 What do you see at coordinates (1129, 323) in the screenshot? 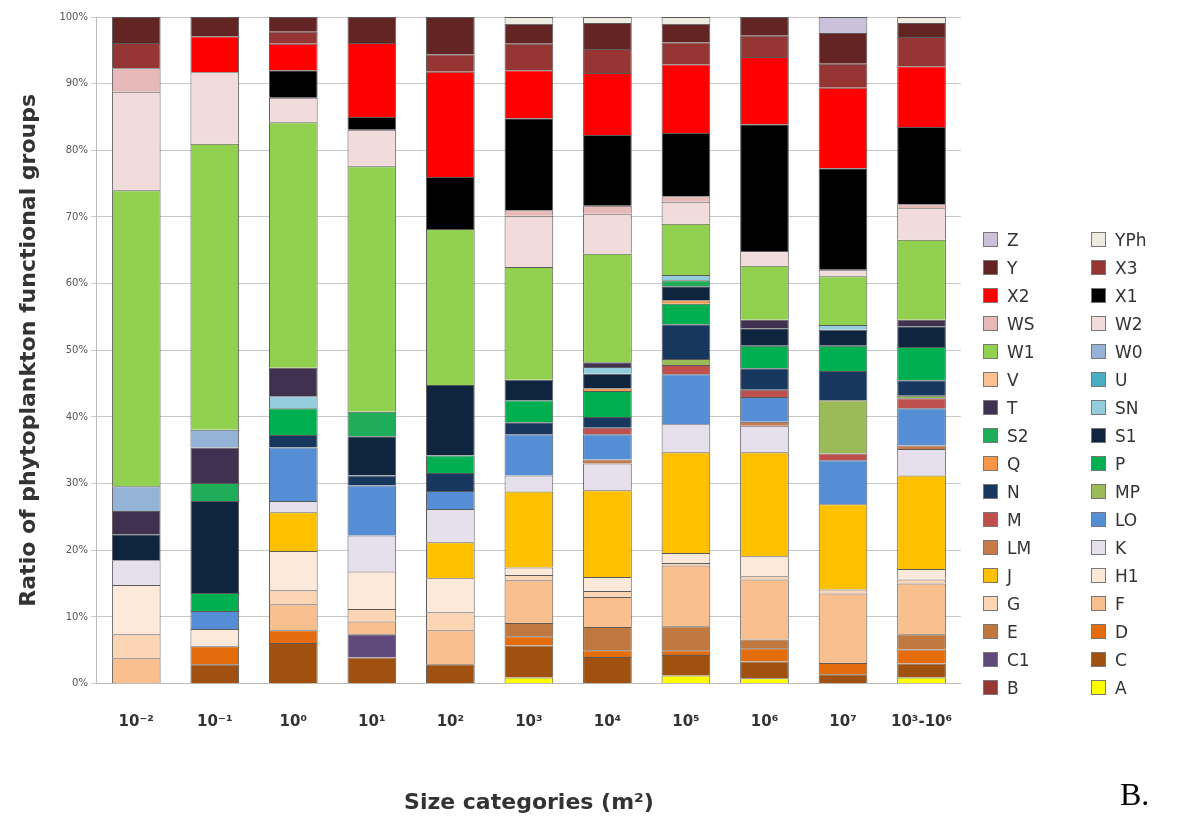
I see `legend-label: W2` at bounding box center [1129, 323].